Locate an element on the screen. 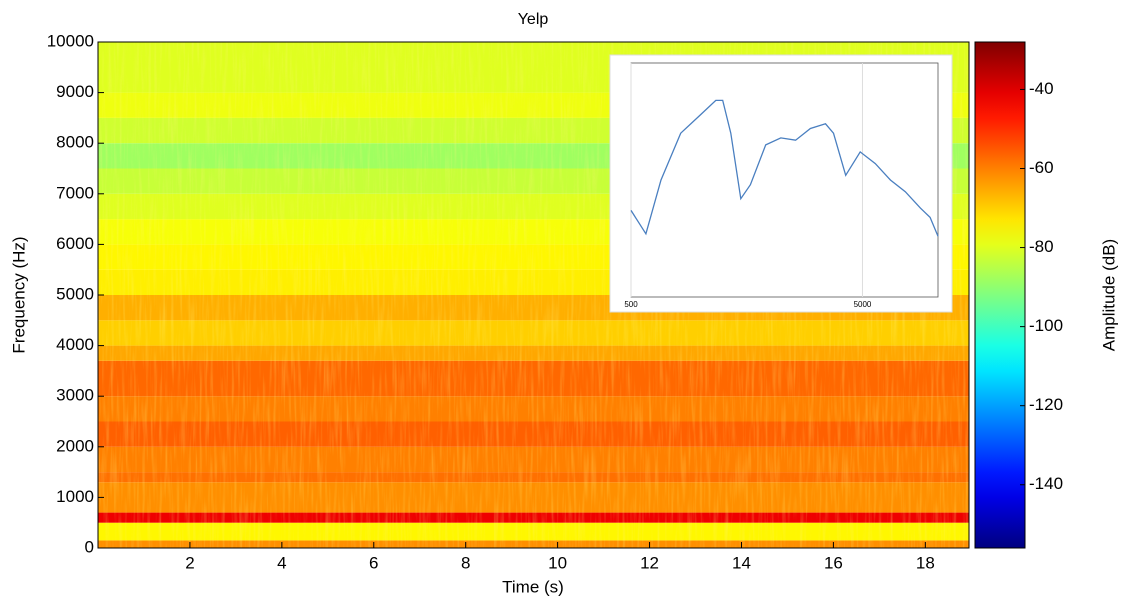 Image resolution: width=1129 pixels, height=608 pixels. y-tick-label: 8000 is located at coordinates (75, 142).